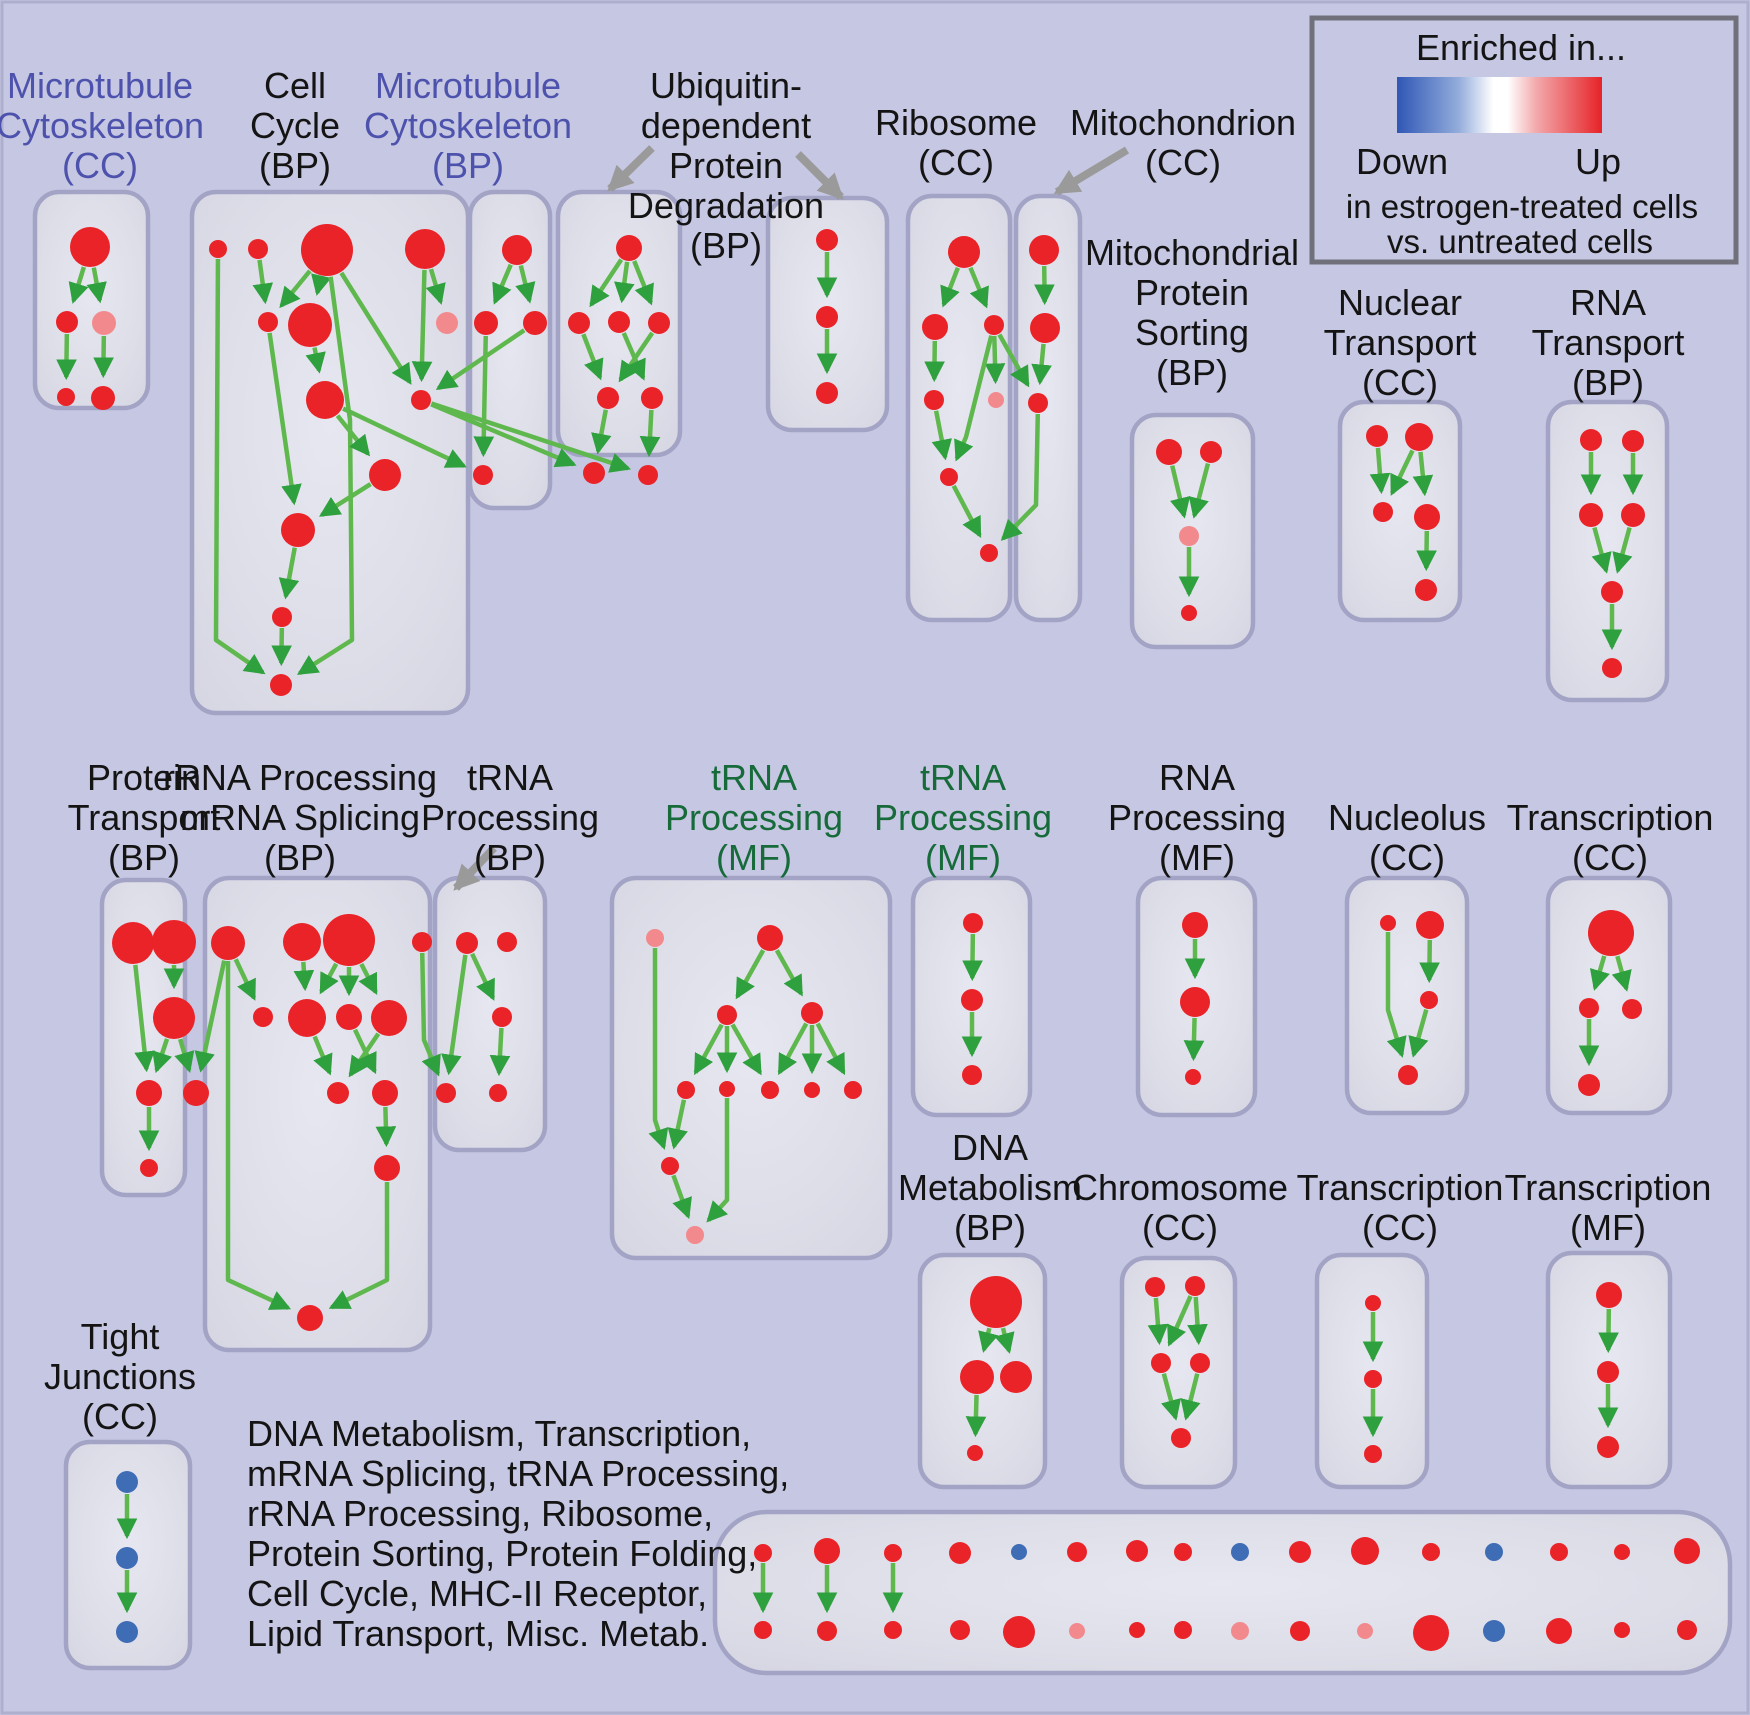  What do you see at coordinates (1408, 1075) in the screenshot?
I see `nucleolus-cc-node-3-red` at bounding box center [1408, 1075].